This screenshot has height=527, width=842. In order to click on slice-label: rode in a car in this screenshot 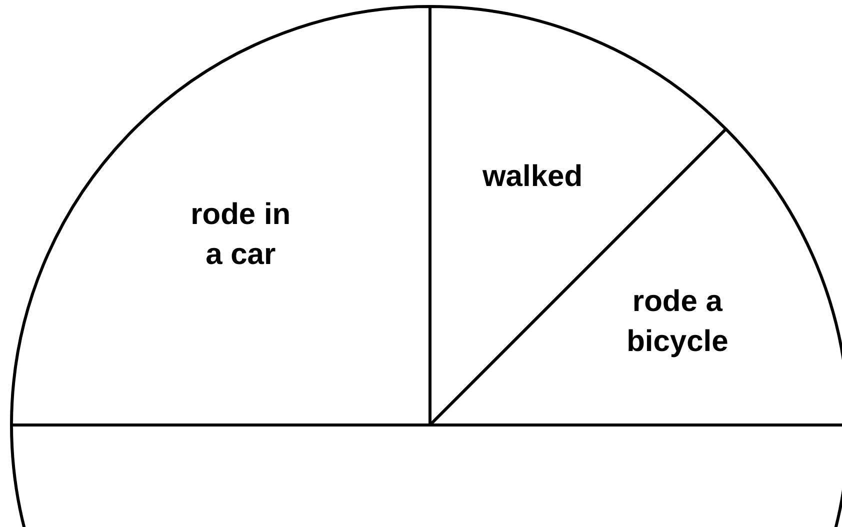, I will do `click(240, 234)`.